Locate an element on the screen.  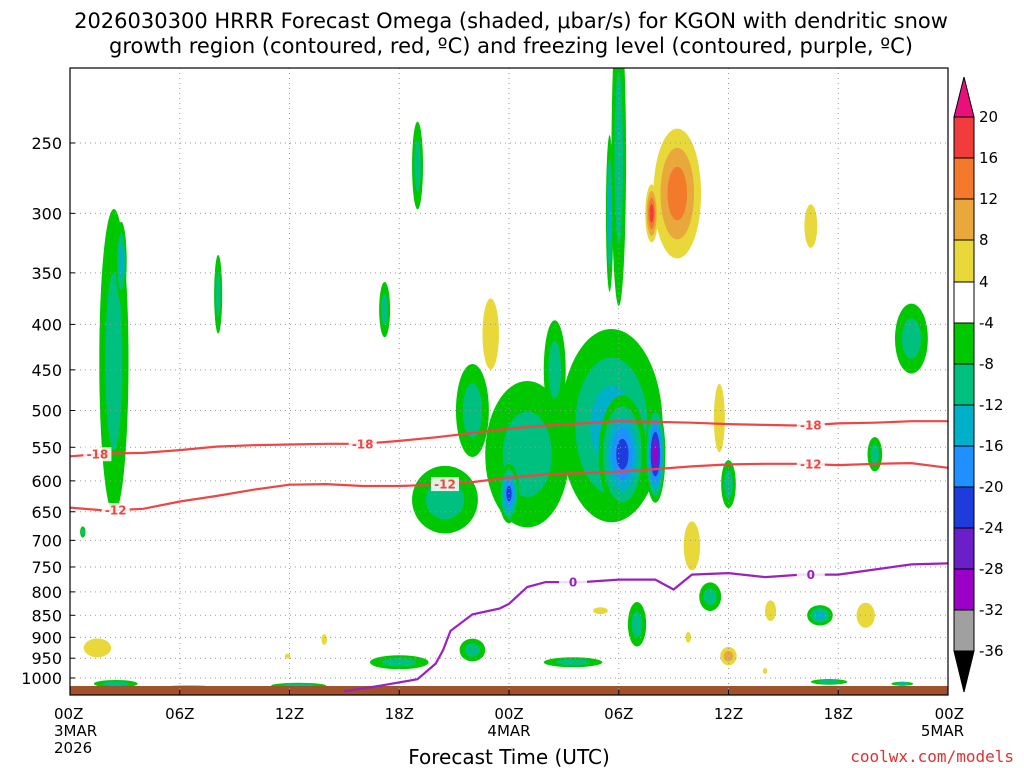
contour-label: -18 is located at coordinates (811, 426).